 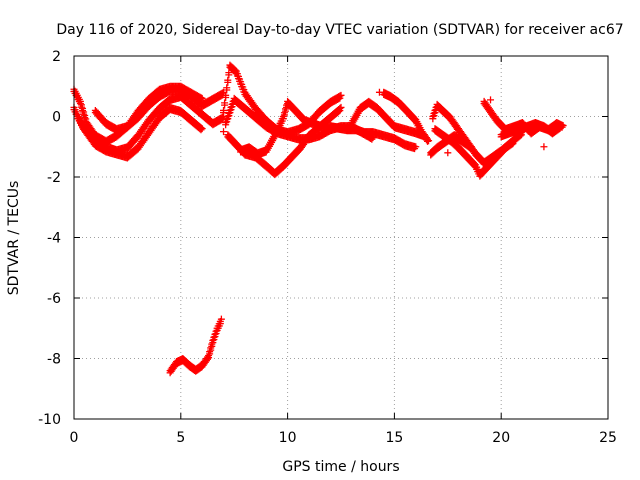 I want to click on y-tick-label: 2, so click(x=56, y=57).